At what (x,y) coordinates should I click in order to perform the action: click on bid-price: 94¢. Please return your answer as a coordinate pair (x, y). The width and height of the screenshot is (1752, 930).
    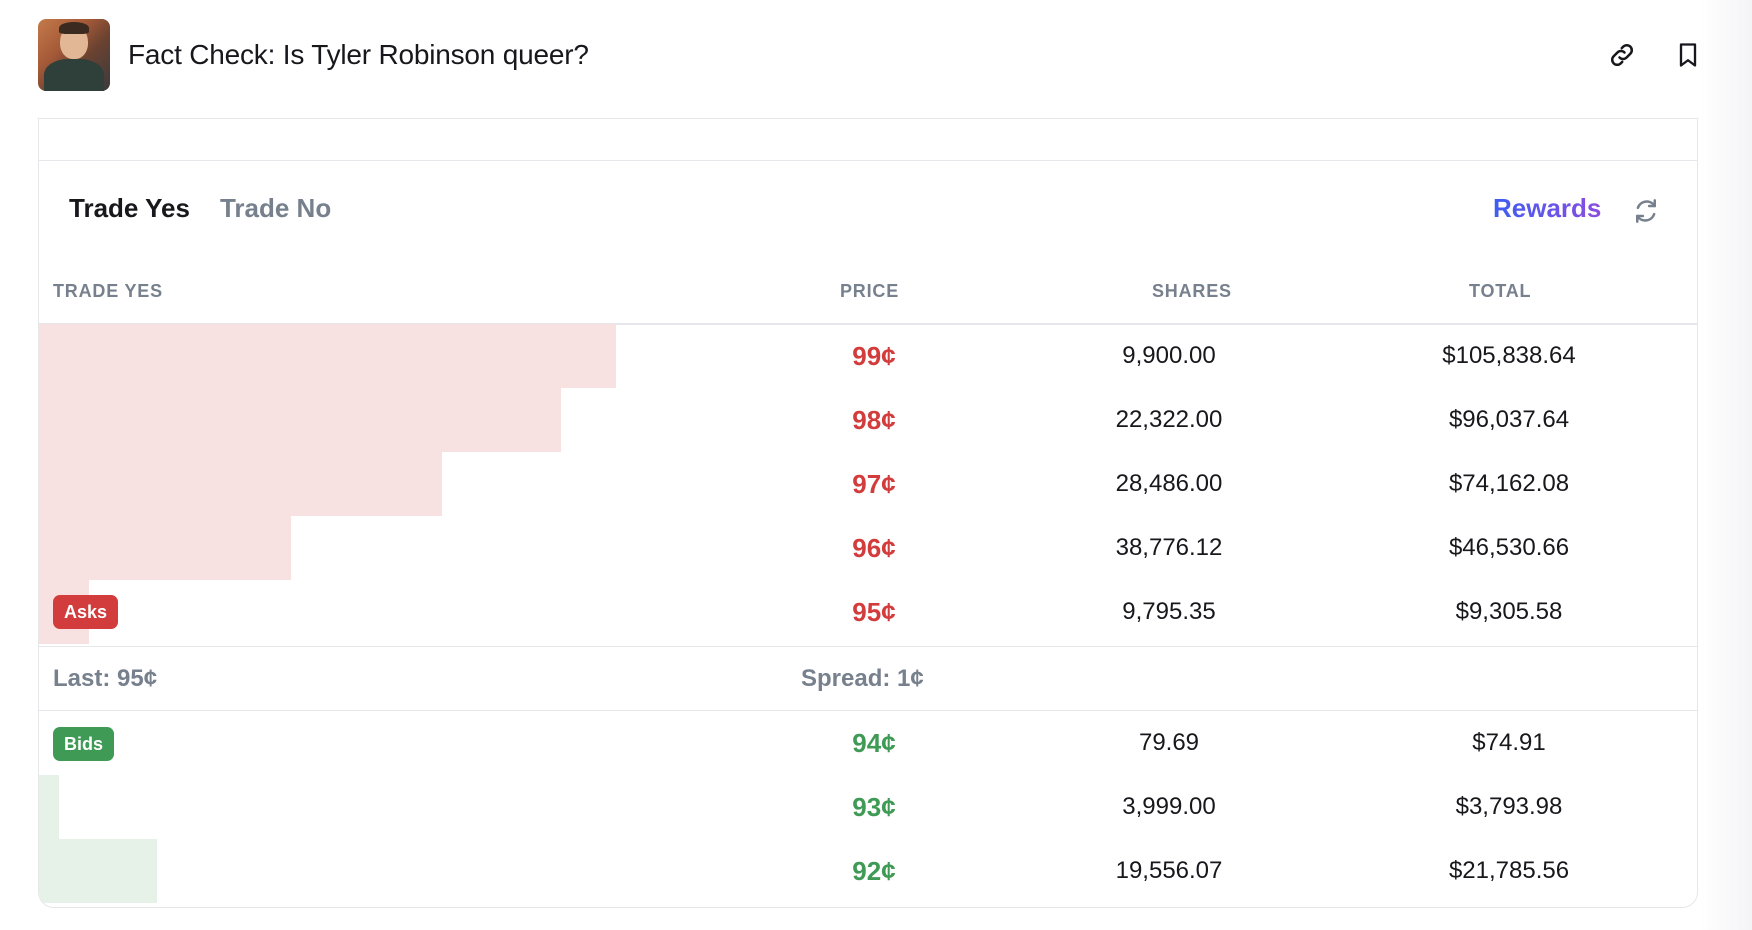
    Looking at the image, I should click on (874, 742).